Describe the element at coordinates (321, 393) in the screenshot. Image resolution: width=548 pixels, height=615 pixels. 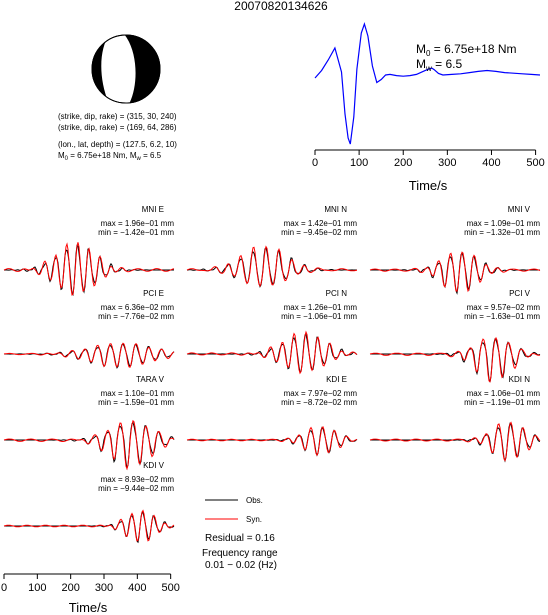
I see `max-amplitude-label: max = 7.97e−02 mm` at that location.